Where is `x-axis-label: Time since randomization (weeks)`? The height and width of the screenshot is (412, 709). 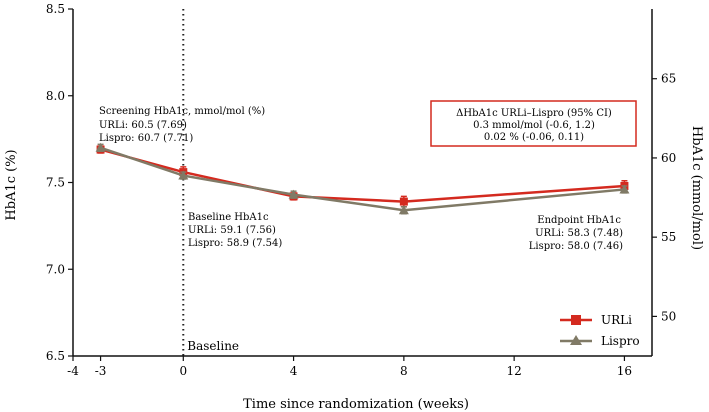 x-axis-label: Time since randomization (weeks) is located at coordinates (356, 404).